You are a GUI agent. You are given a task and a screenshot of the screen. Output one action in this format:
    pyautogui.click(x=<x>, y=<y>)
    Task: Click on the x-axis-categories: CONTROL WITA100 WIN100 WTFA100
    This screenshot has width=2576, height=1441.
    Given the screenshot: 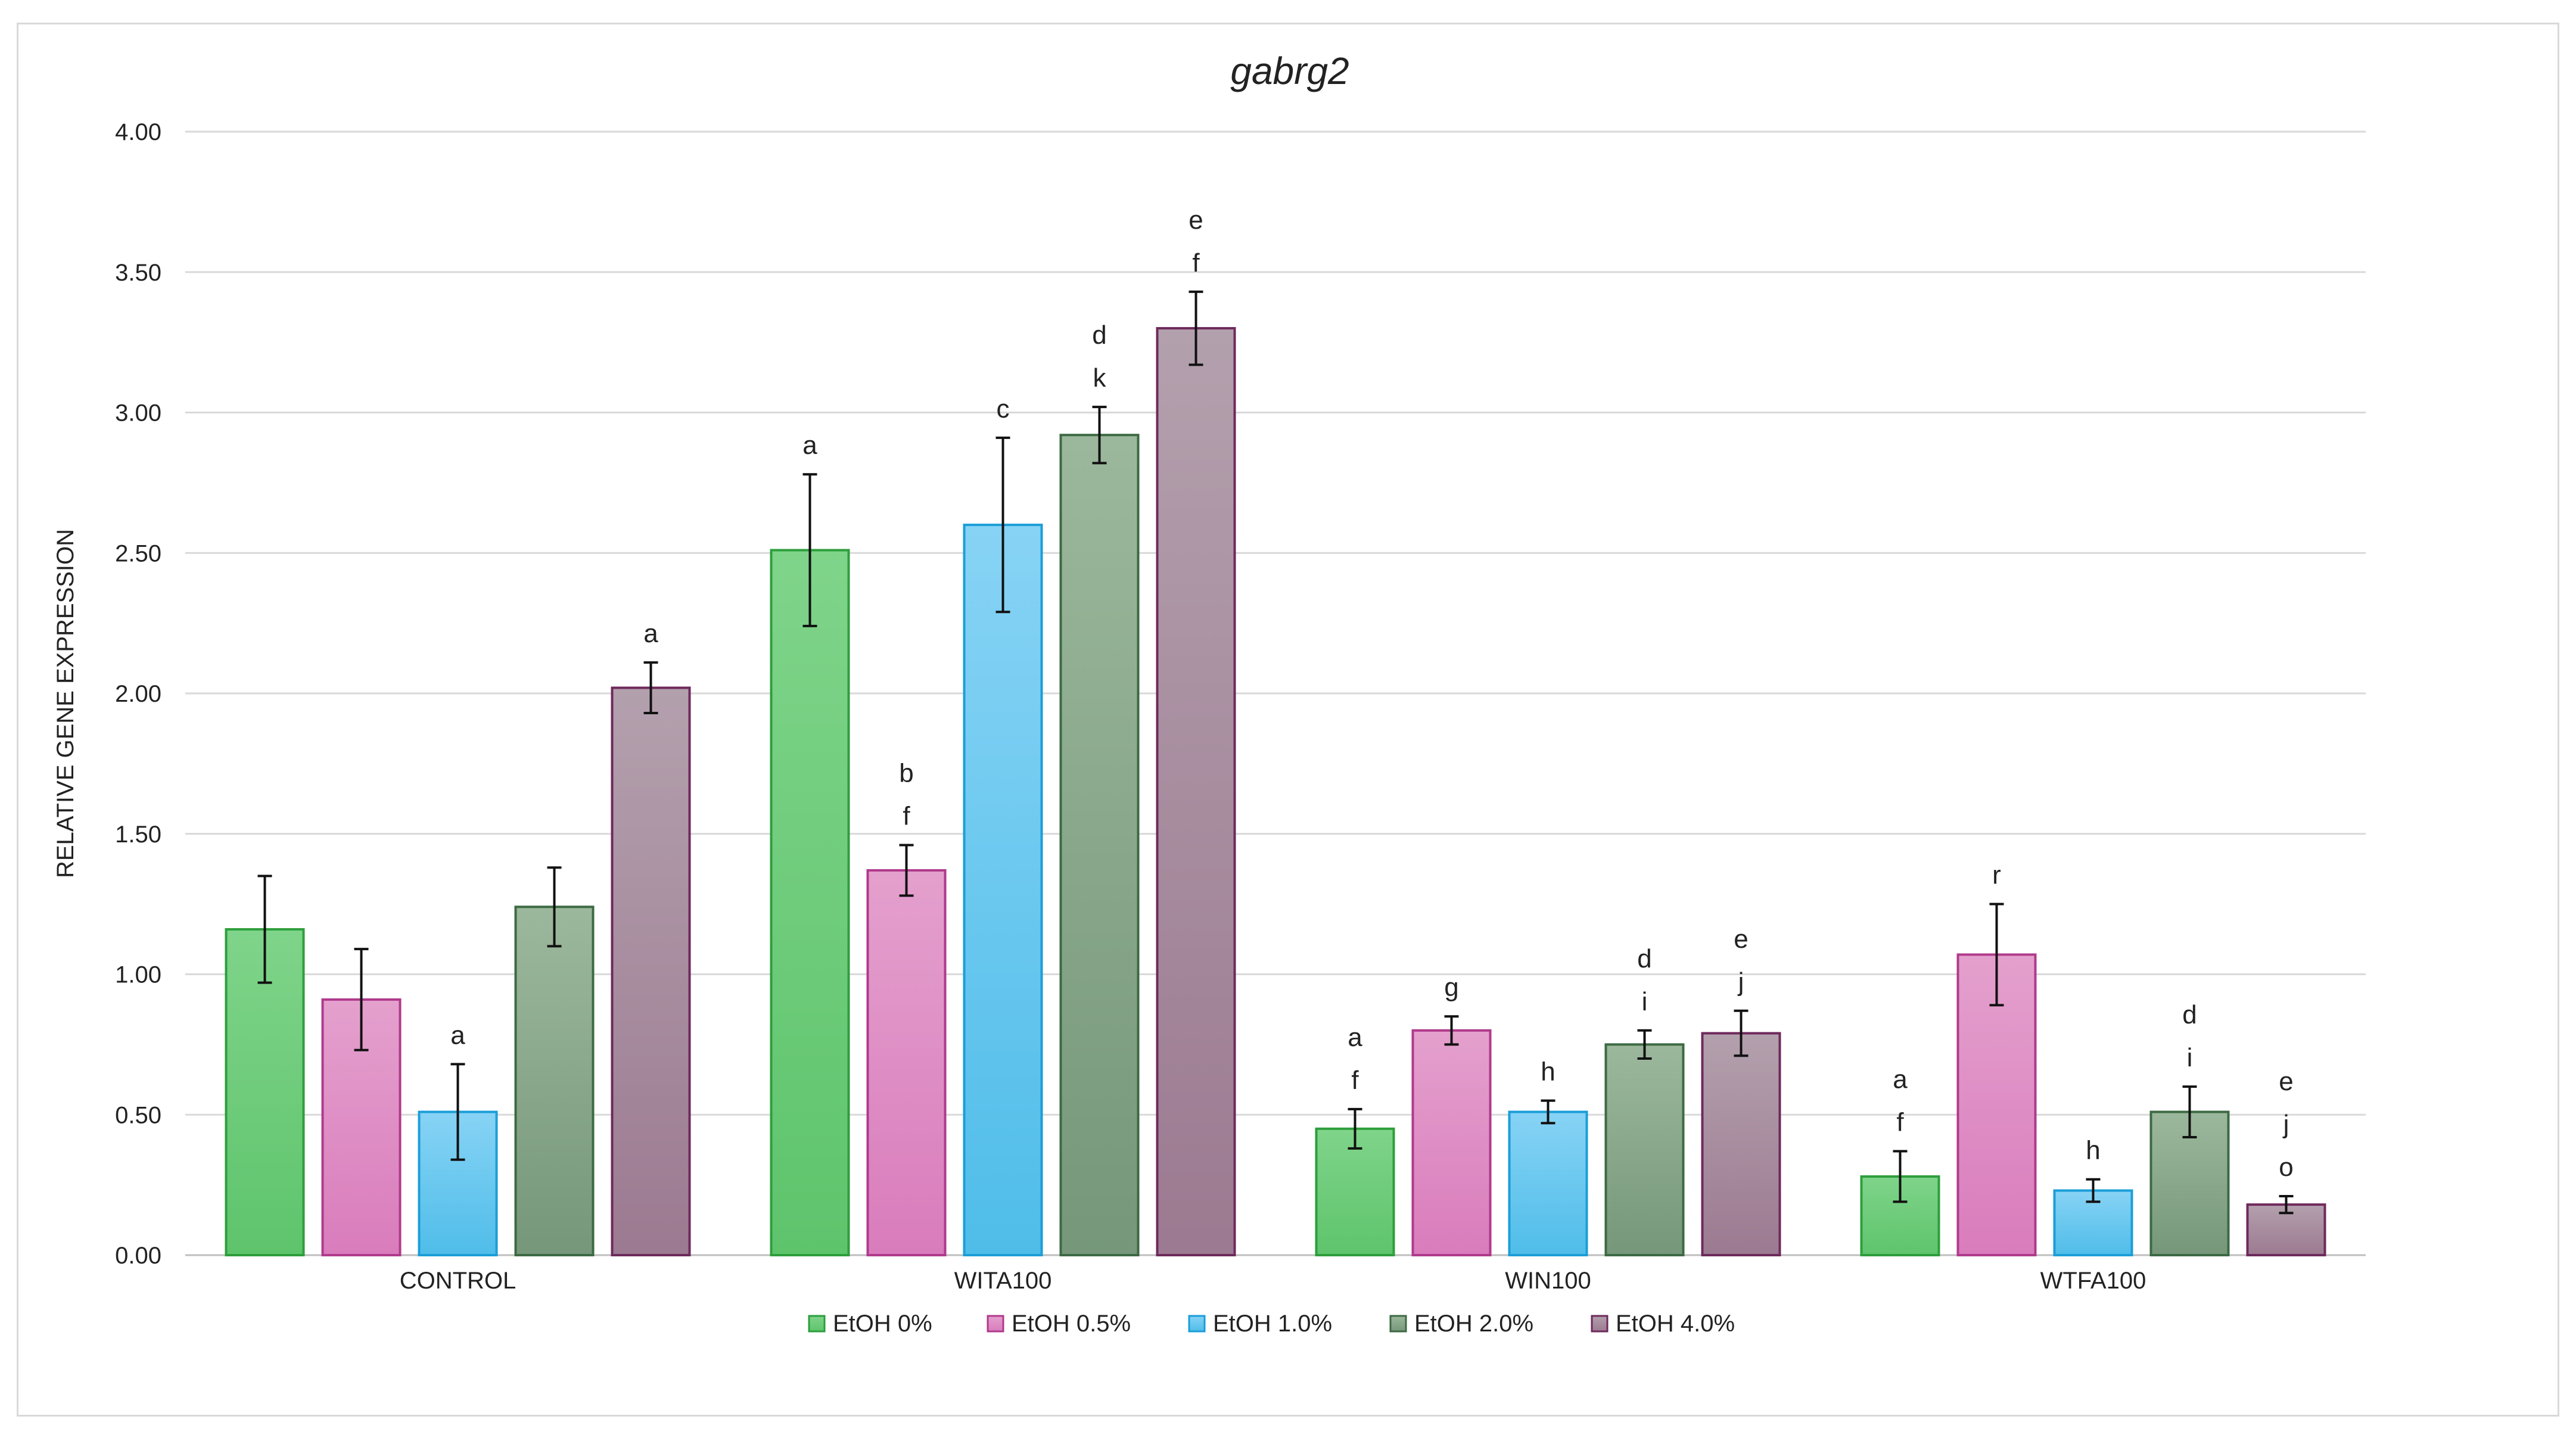 What is the action you would take?
    pyautogui.click(x=1273, y=1281)
    